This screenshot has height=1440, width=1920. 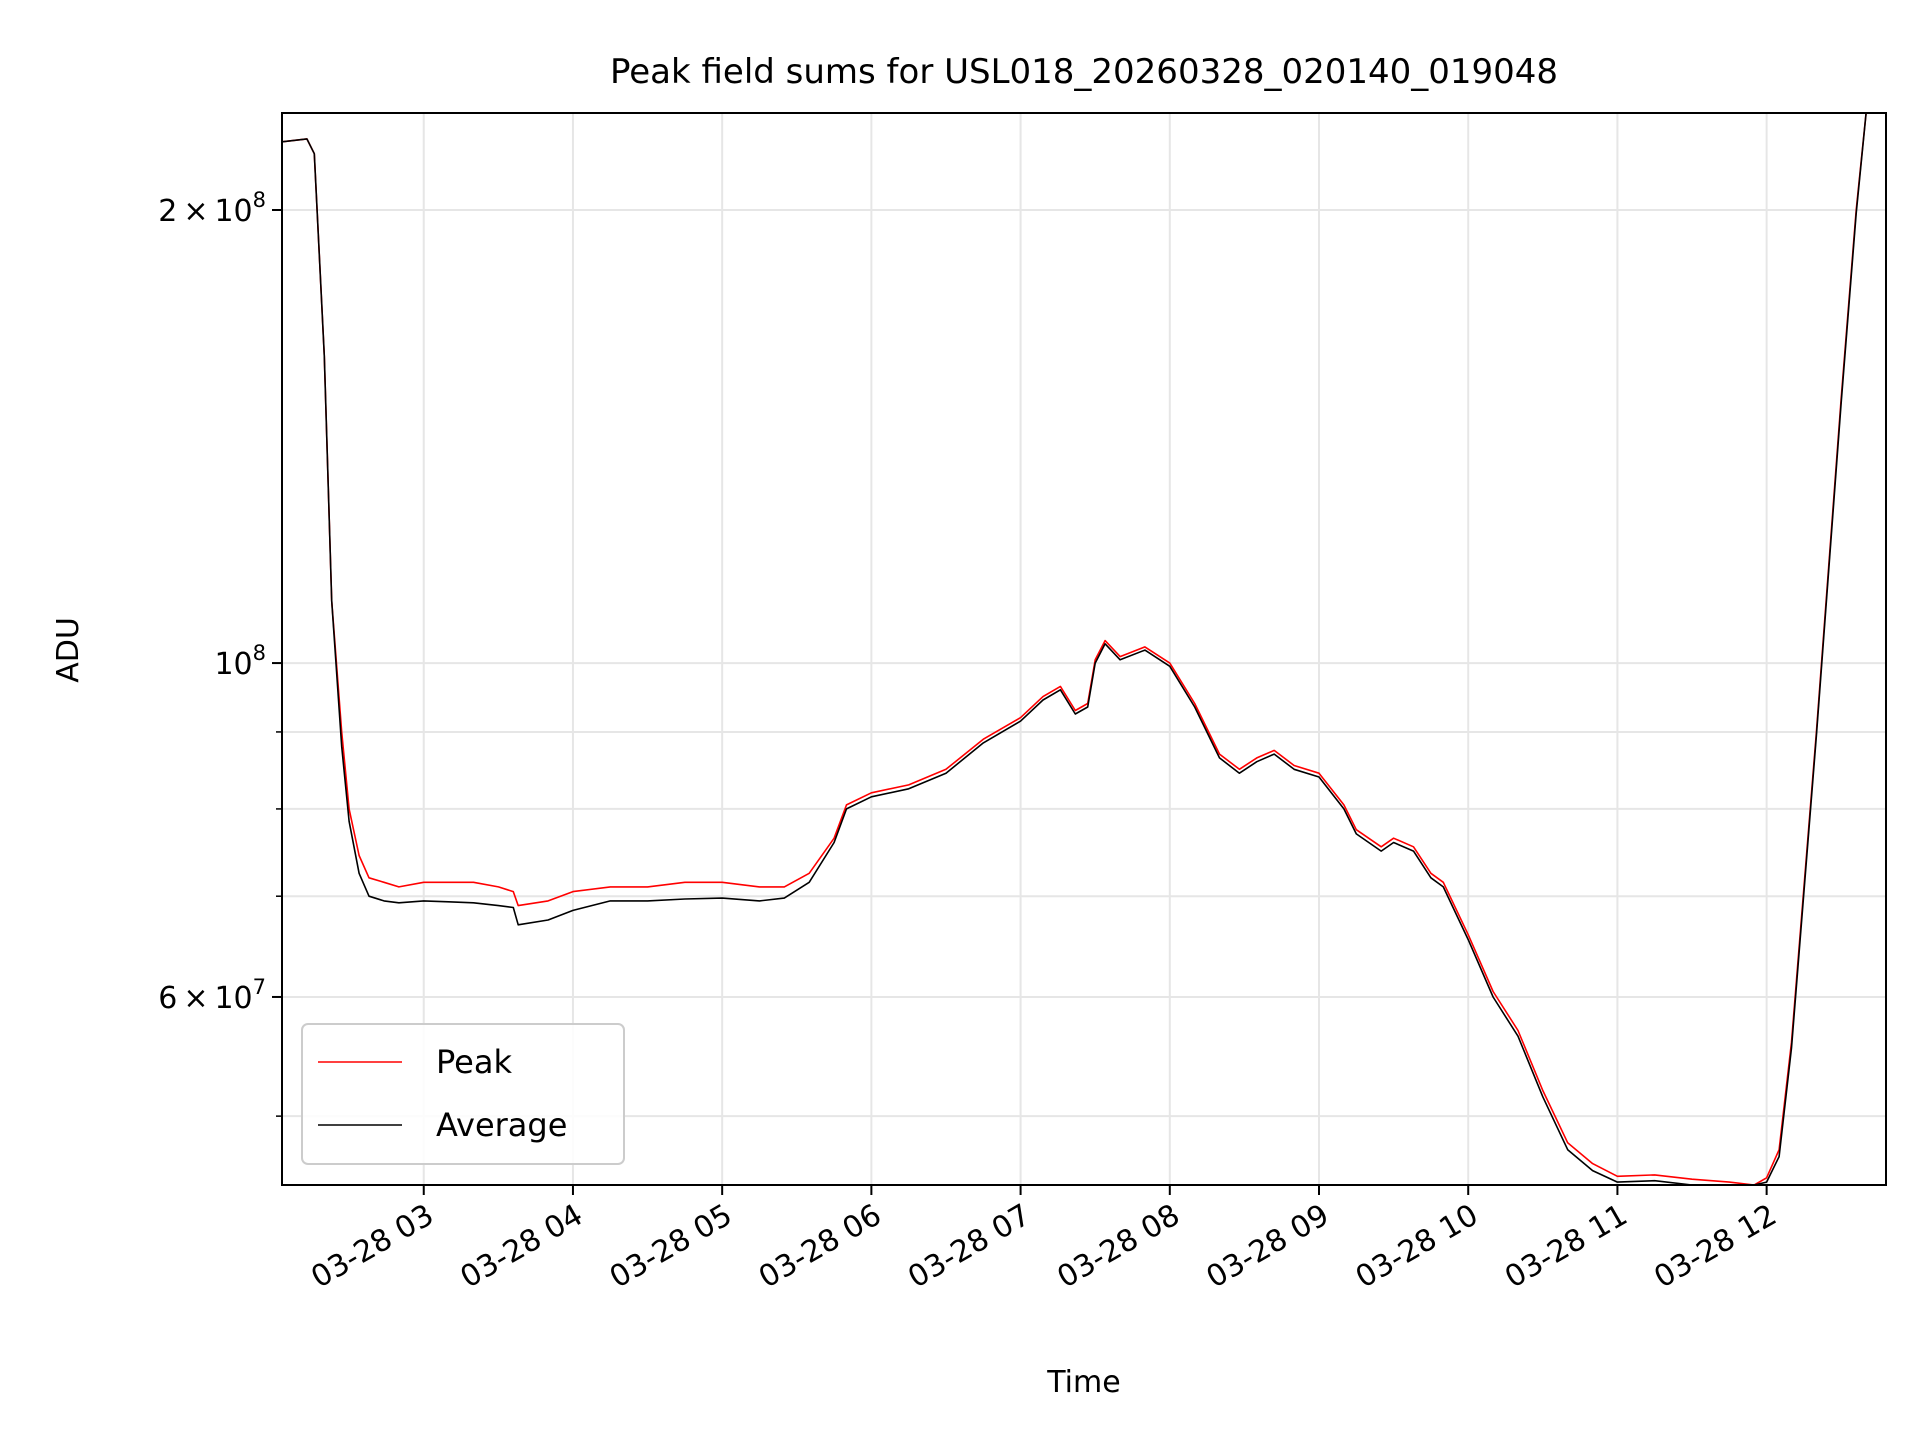 What do you see at coordinates (474, 1062) in the screenshot?
I see `legend-label-peak: Peak` at bounding box center [474, 1062].